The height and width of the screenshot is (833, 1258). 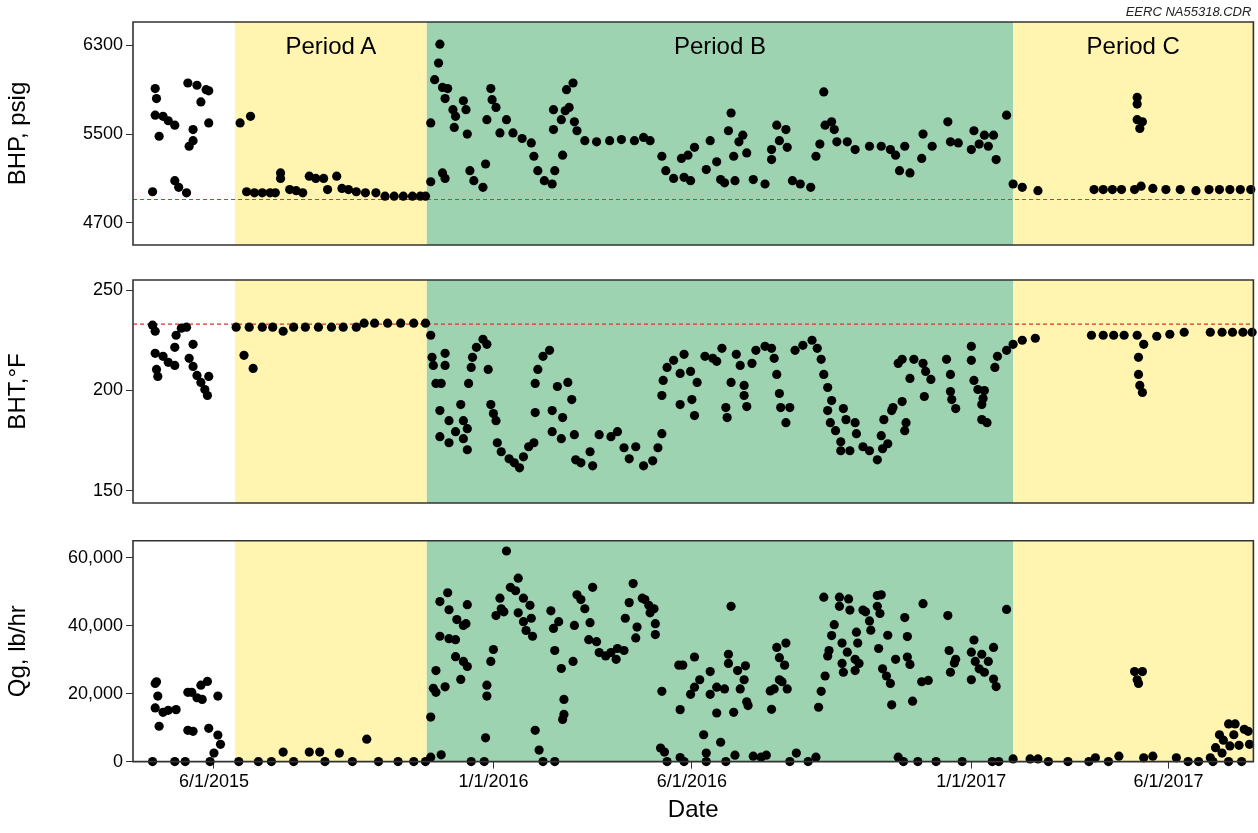 I want to click on x-tick-label: 6/1/2016, so click(x=691, y=781).